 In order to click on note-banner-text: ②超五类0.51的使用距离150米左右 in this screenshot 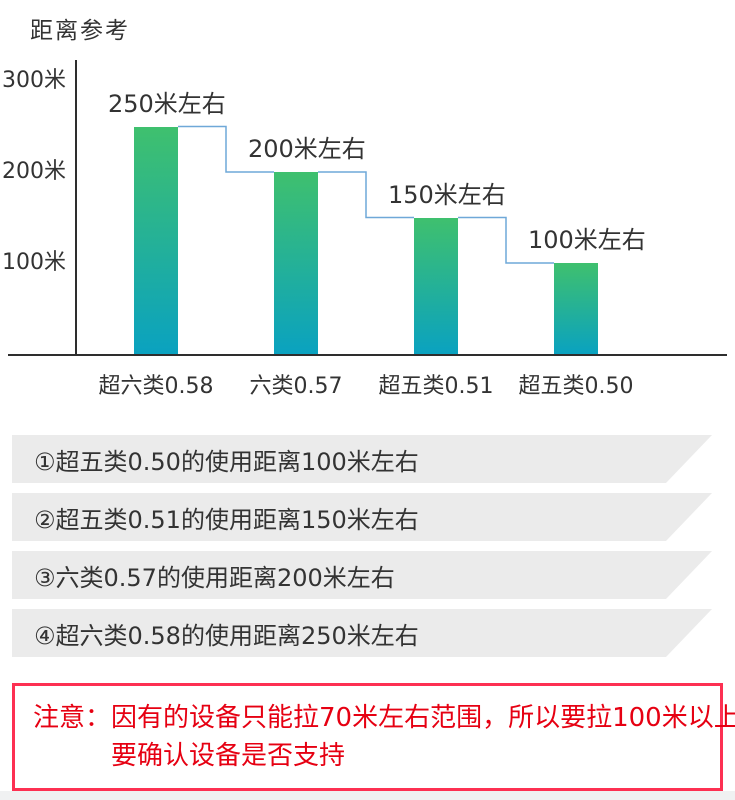, I will do `click(226, 519)`.